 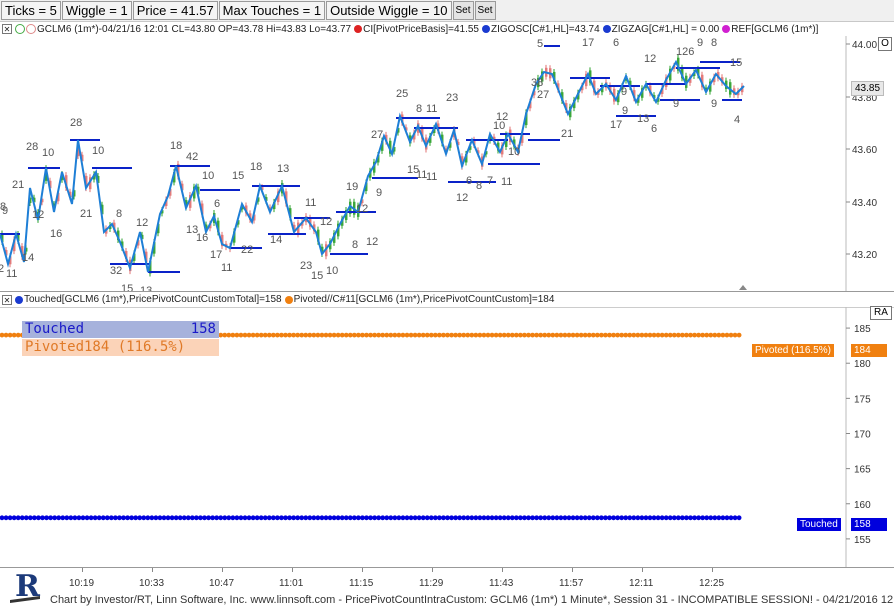 What do you see at coordinates (272, 10) in the screenshot?
I see `max-touches-field: Max Touches = 1` at bounding box center [272, 10].